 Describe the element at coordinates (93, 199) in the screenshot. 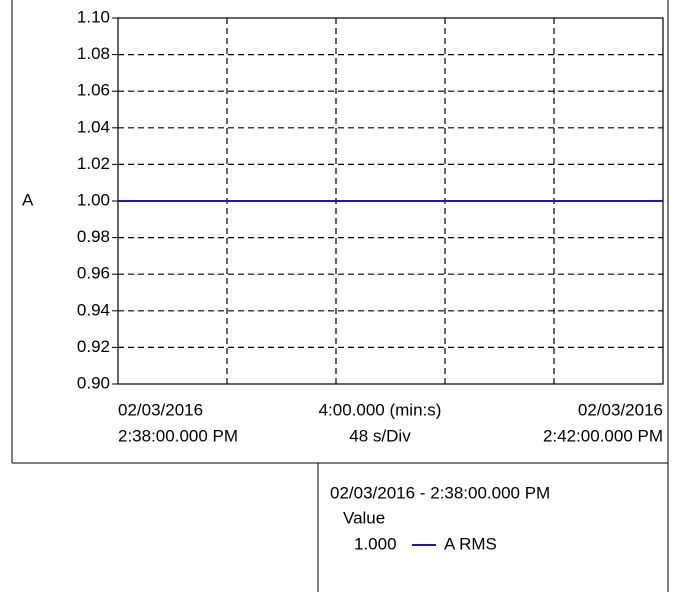

I see `y-tick-label: 1.00` at that location.